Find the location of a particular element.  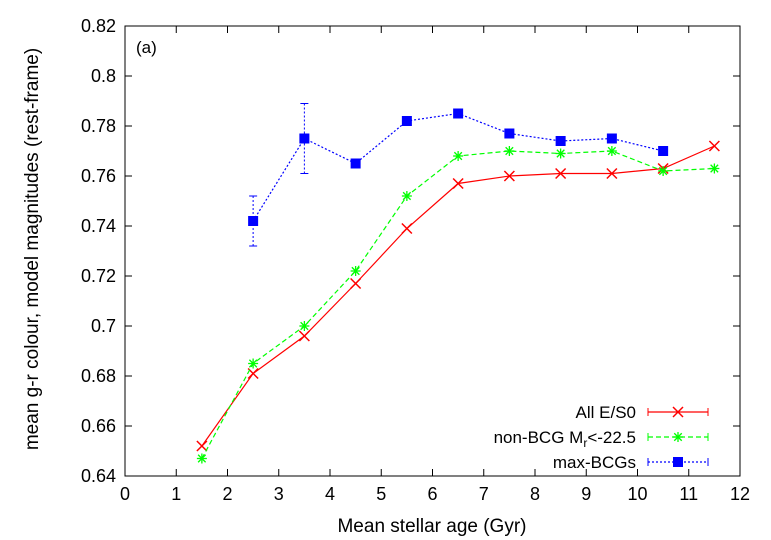

x-tick-label: 1 is located at coordinates (176, 494).